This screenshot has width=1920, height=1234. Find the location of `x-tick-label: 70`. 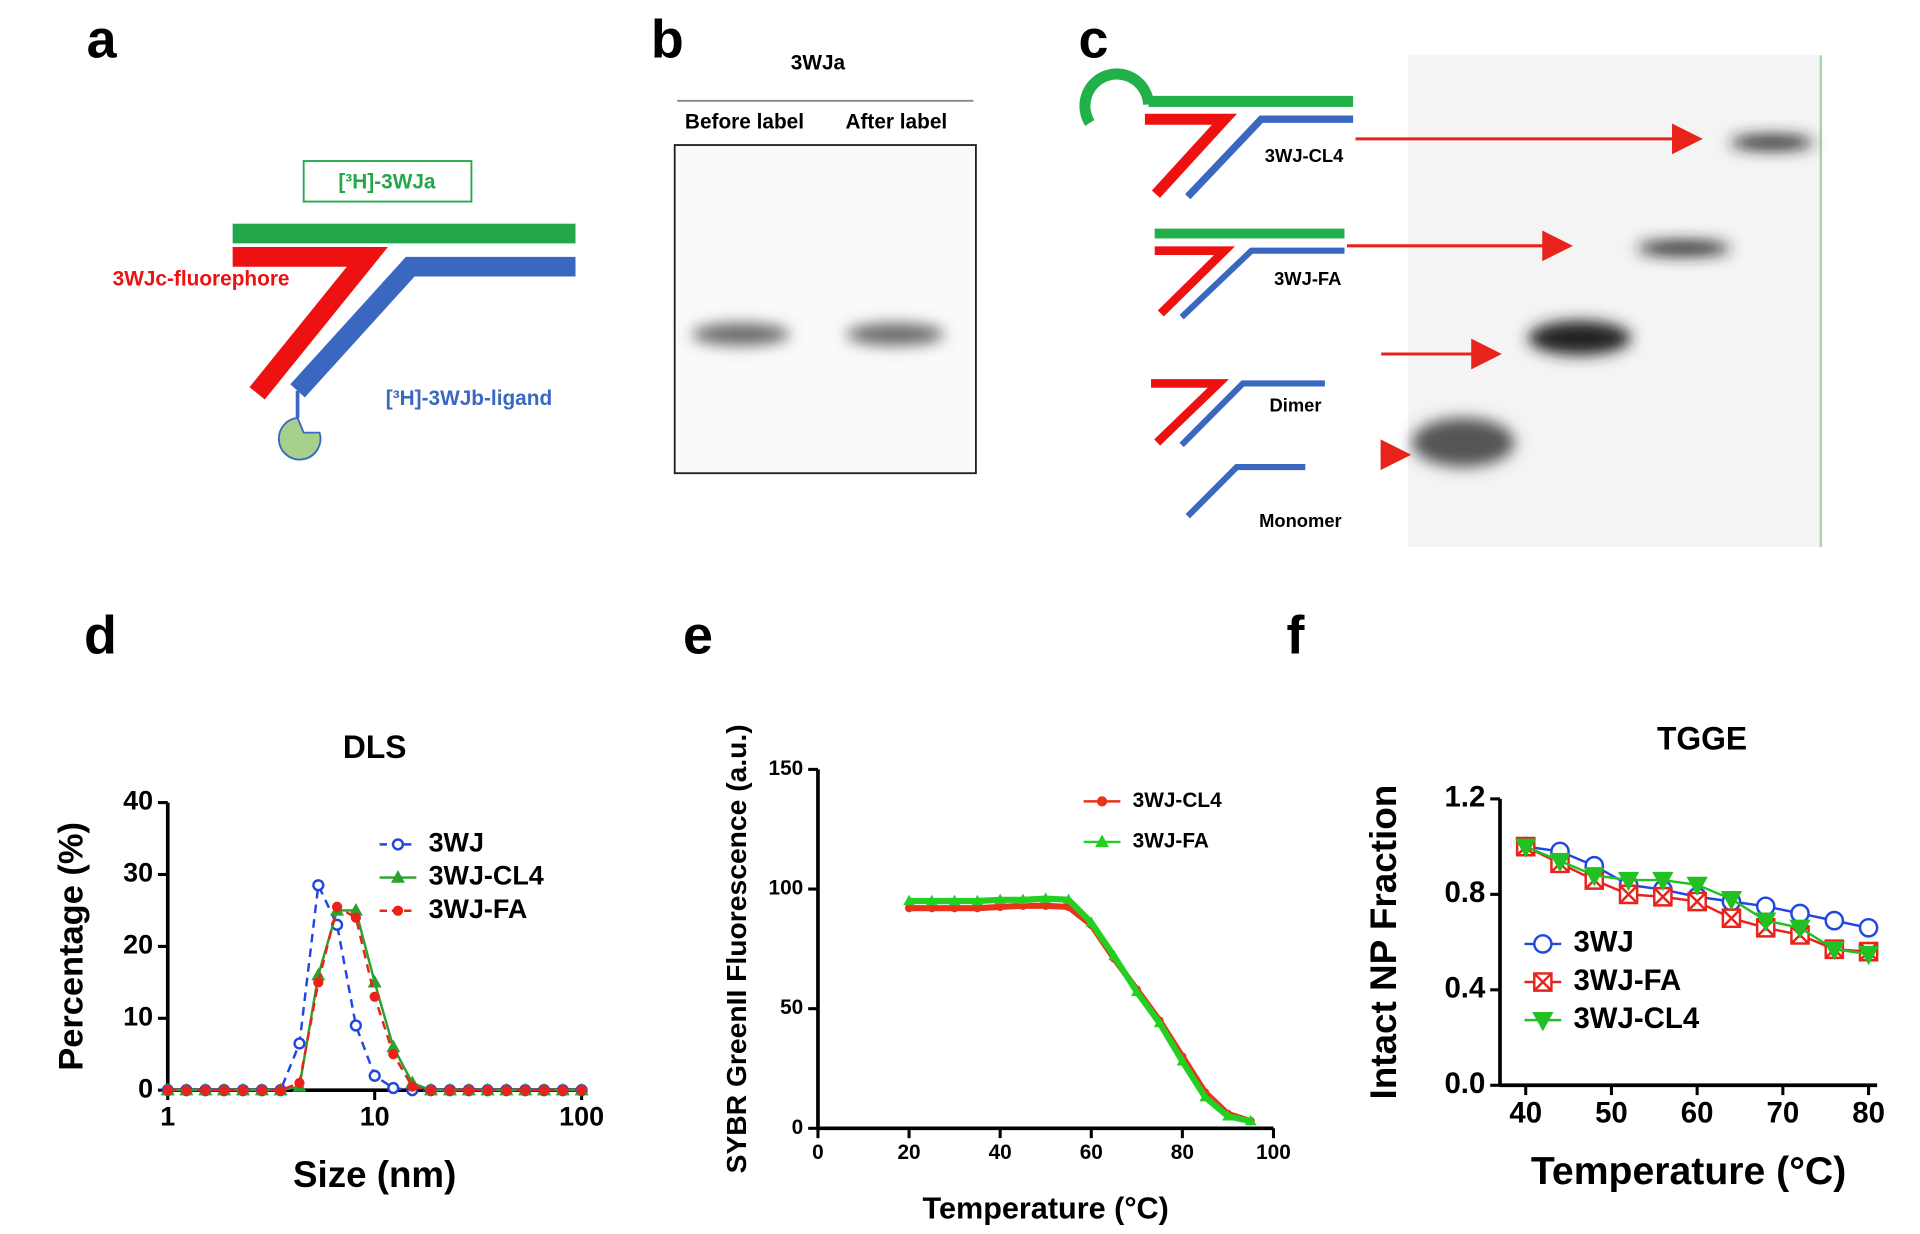

x-tick-label: 70 is located at coordinates (1783, 1113).